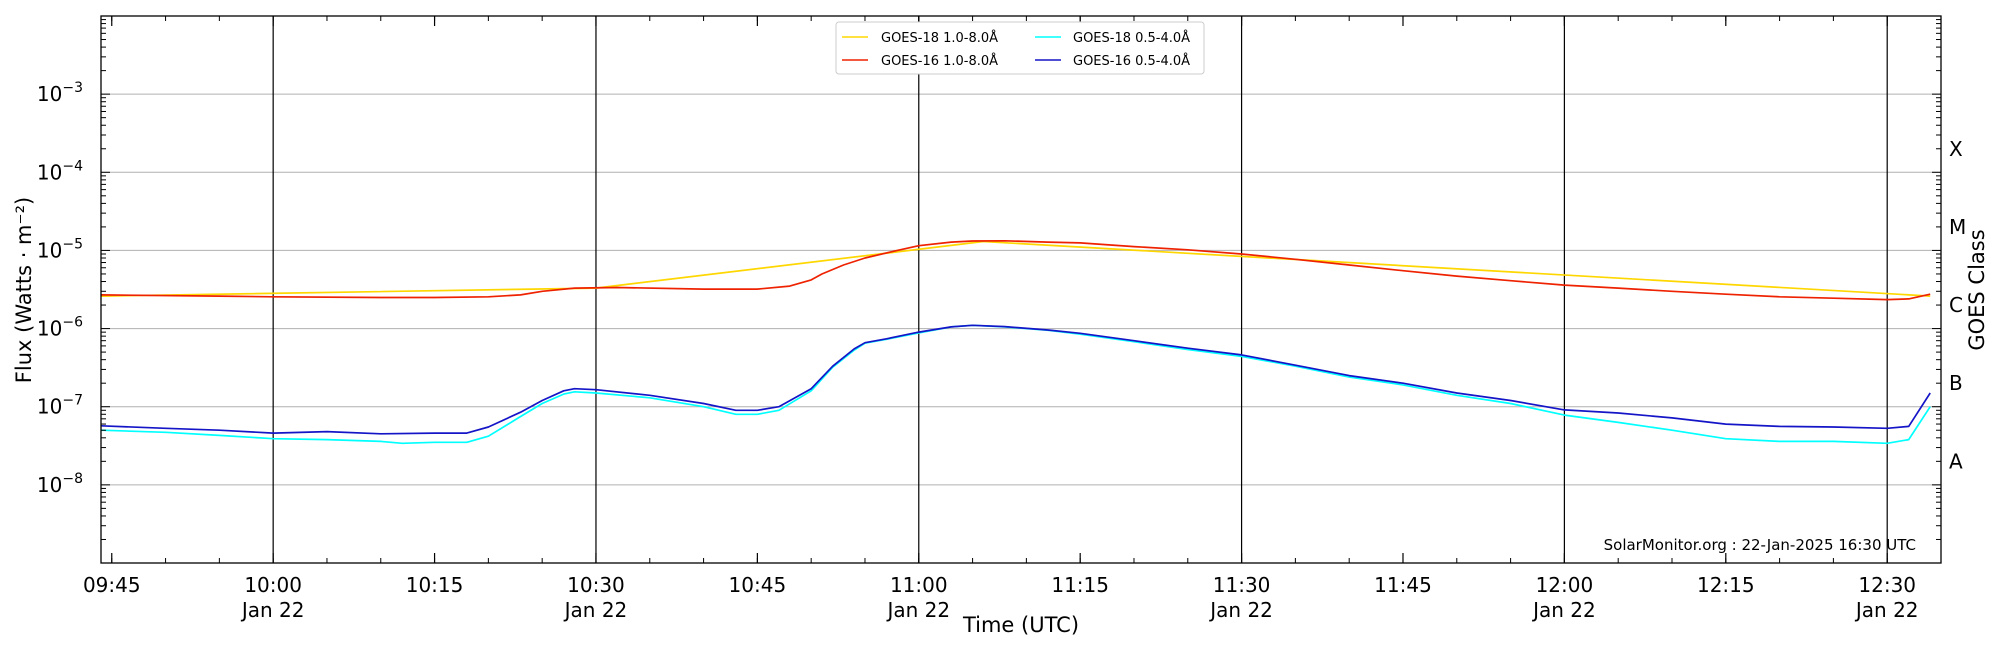 The height and width of the screenshot is (650, 2000). Describe the element at coordinates (112, 585) in the screenshot. I see `x-tick-label: 09:45` at that location.